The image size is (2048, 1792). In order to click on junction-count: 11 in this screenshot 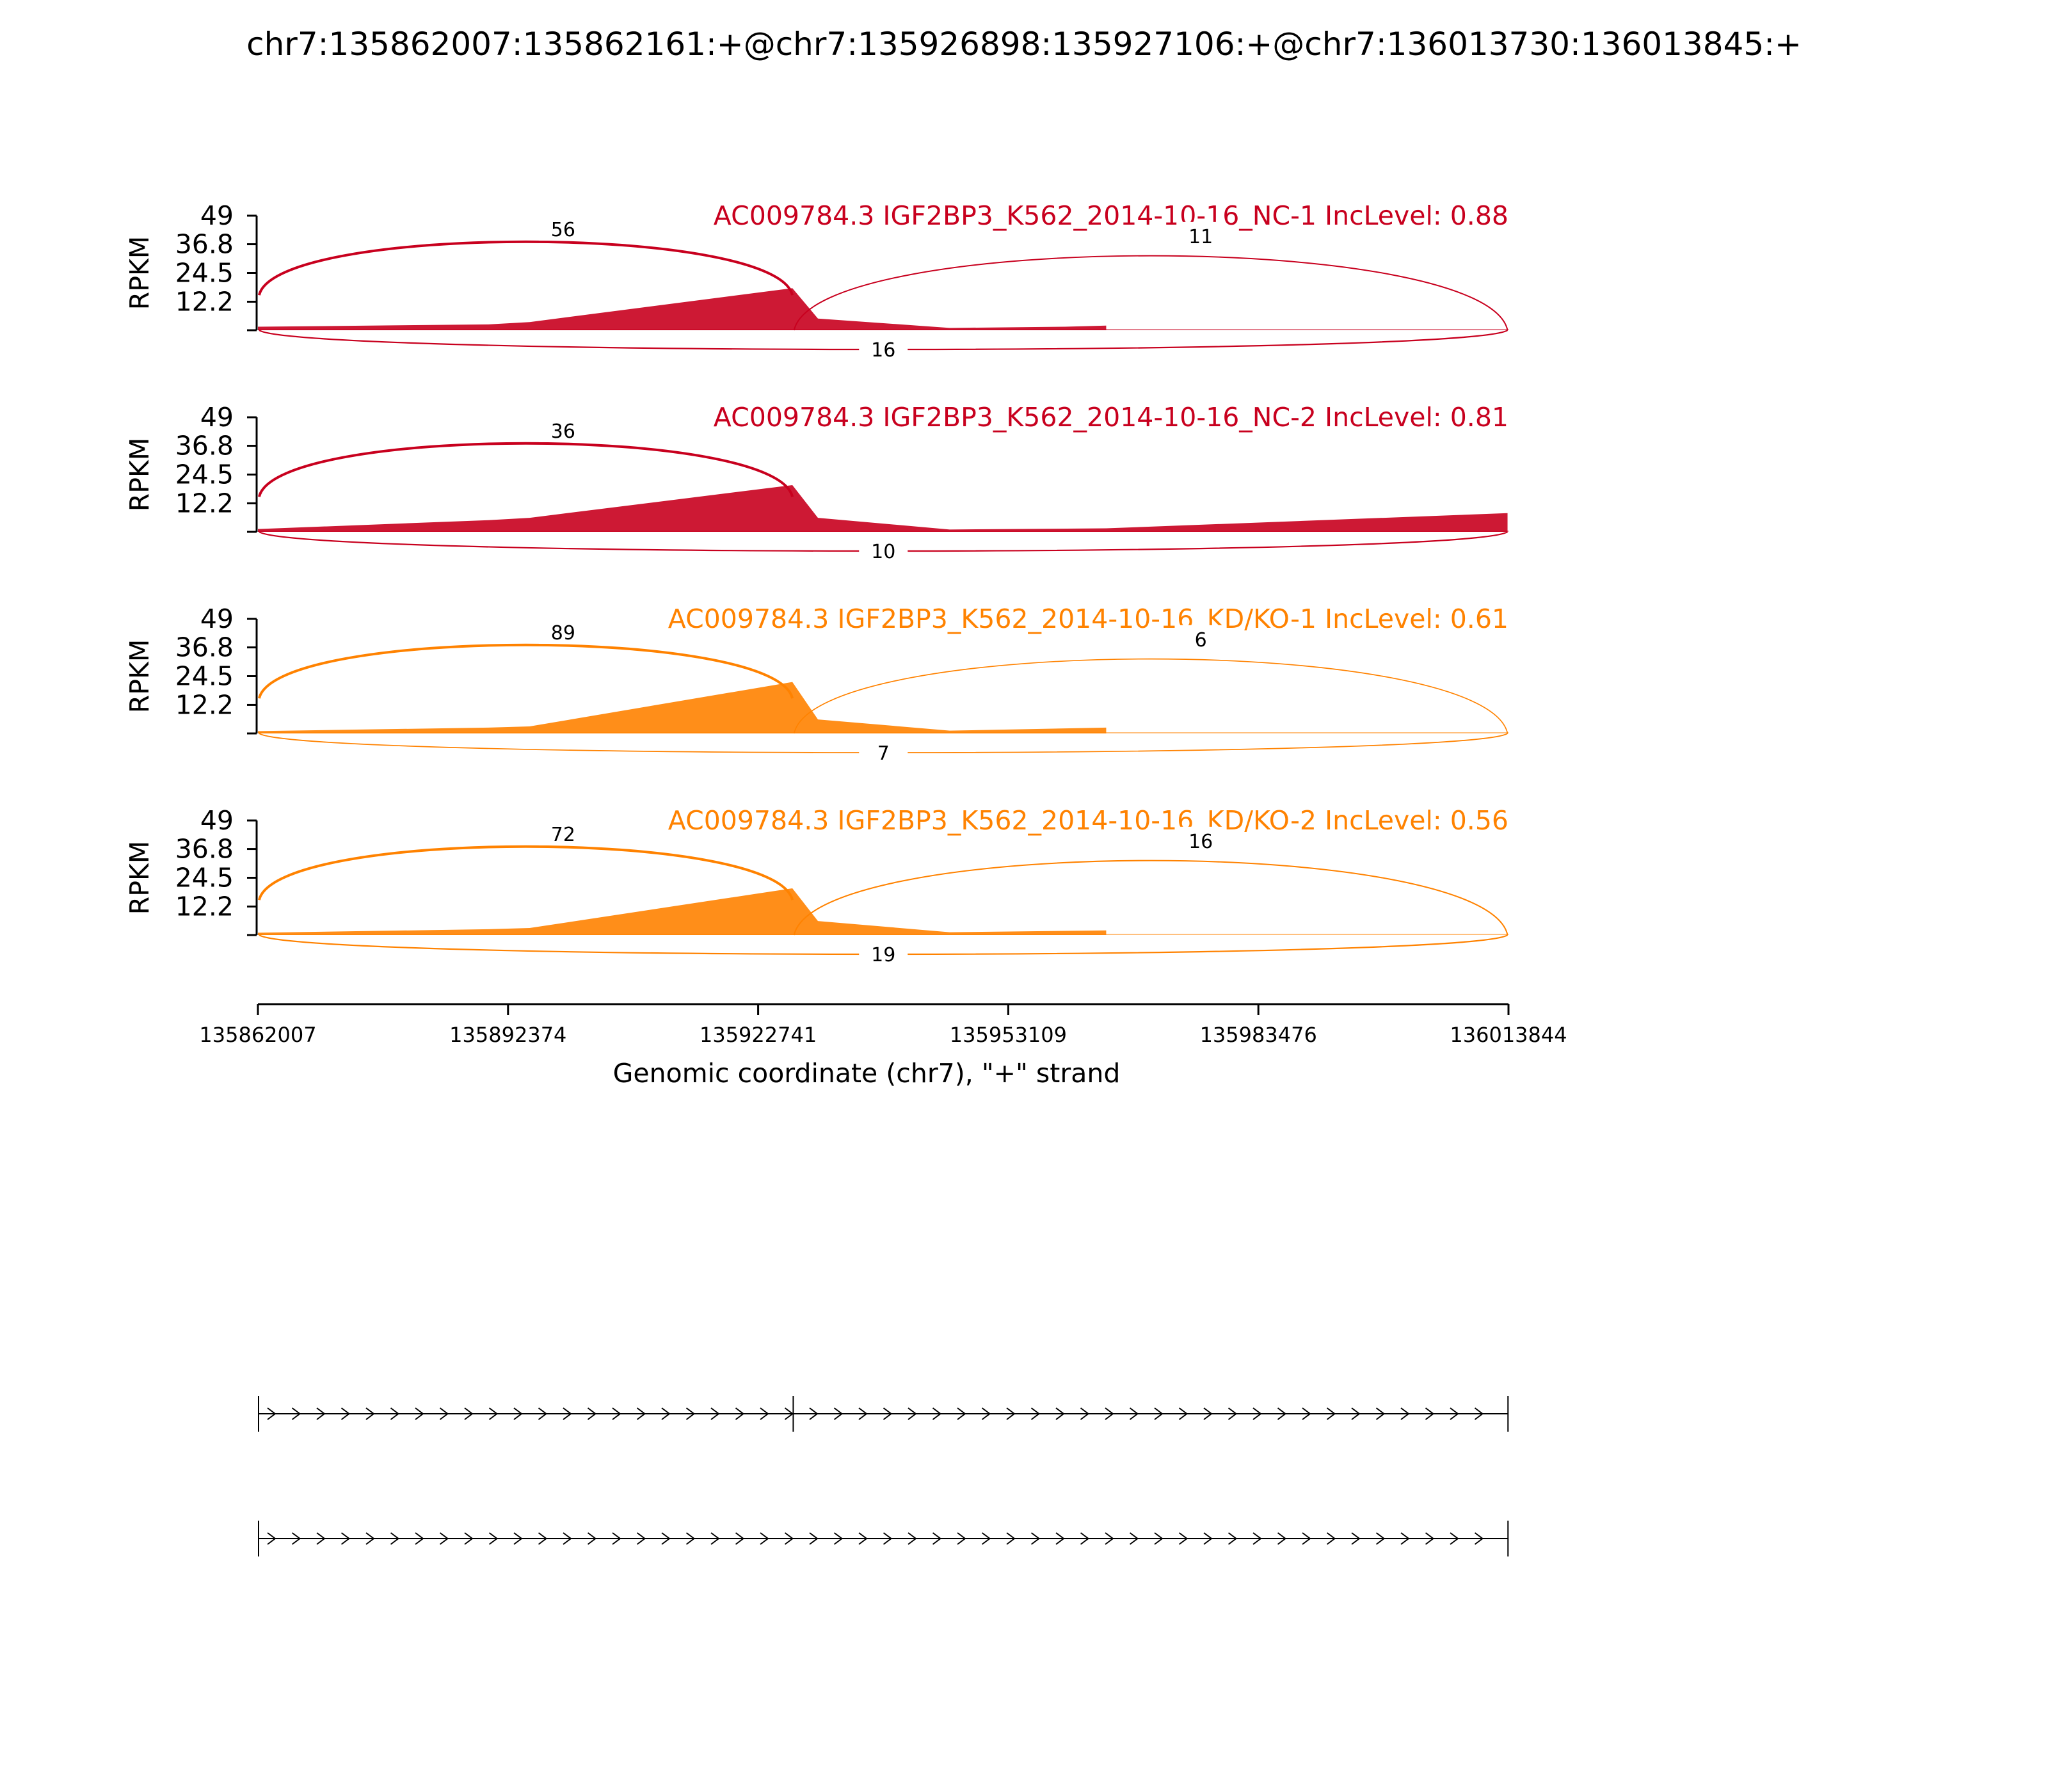, I will do `click(1200, 237)`.